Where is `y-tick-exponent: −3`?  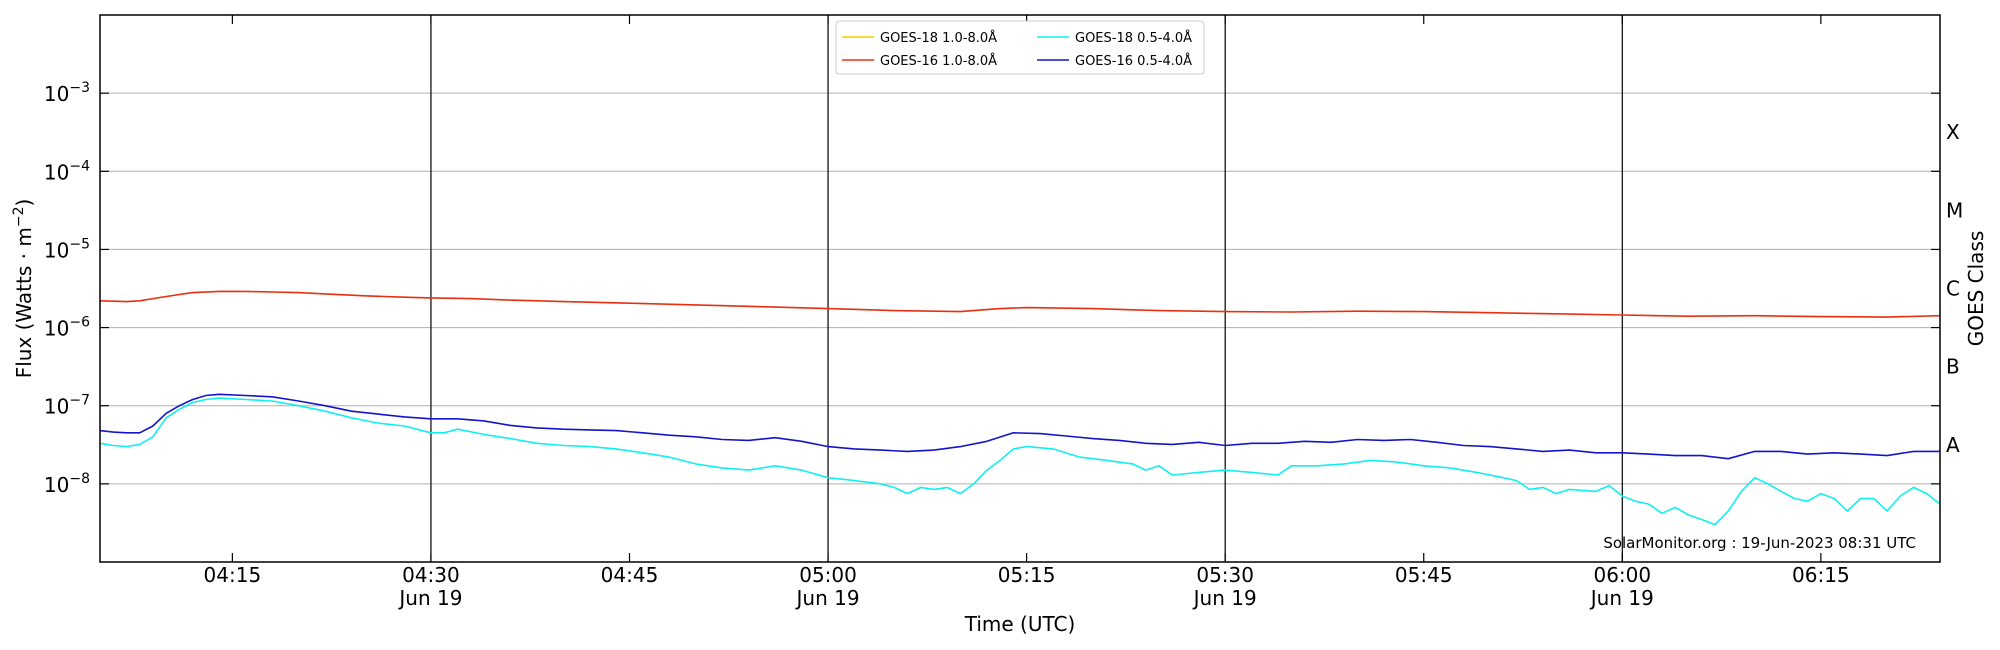
y-tick-exponent: −3 is located at coordinates (79, 88).